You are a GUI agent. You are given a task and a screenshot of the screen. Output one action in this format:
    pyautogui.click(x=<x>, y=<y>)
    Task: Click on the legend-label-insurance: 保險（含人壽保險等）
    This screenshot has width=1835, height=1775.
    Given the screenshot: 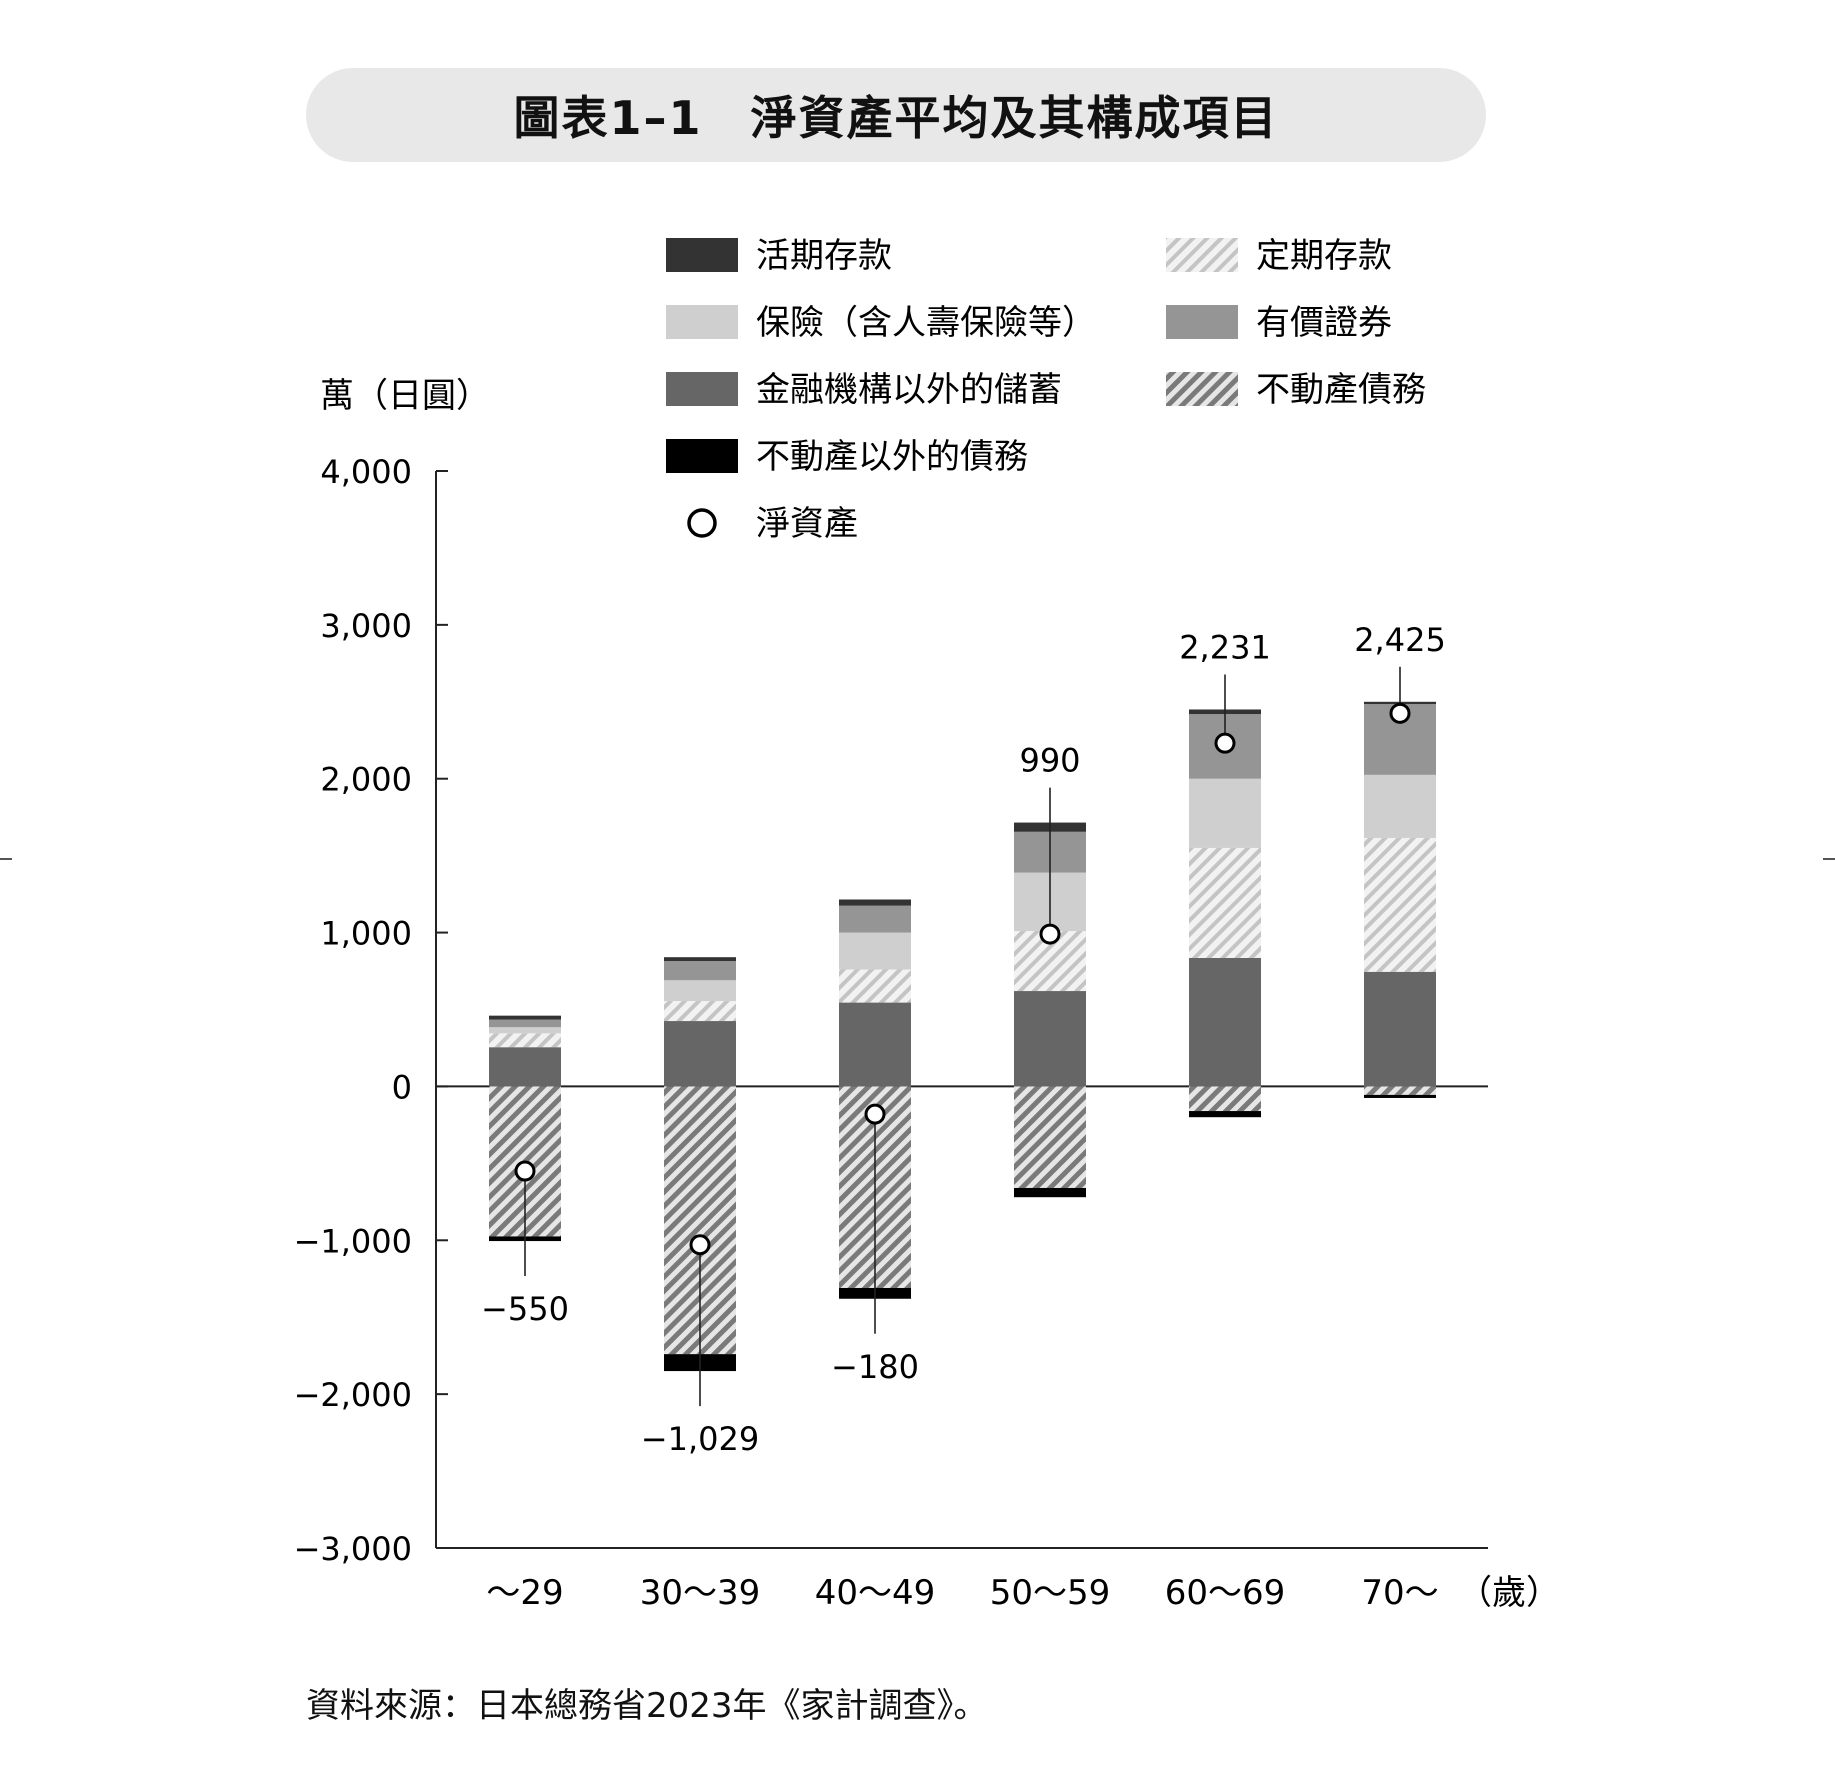 What is the action you would take?
    pyautogui.click(x=926, y=323)
    